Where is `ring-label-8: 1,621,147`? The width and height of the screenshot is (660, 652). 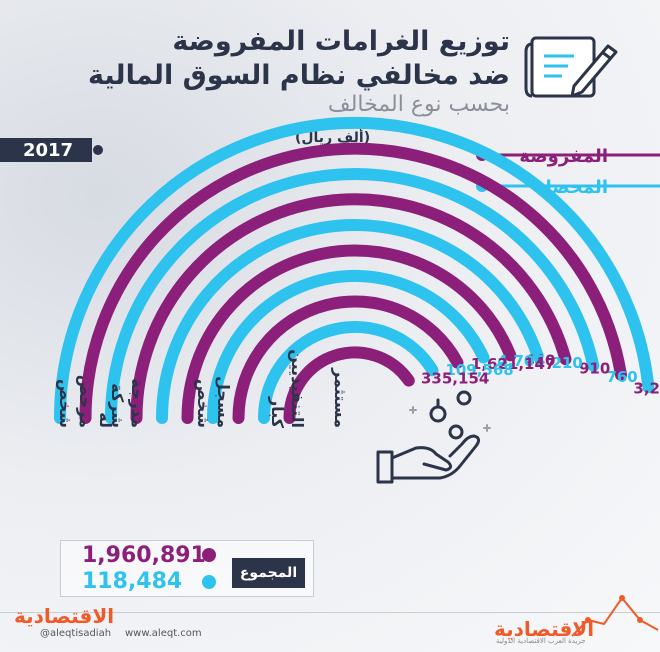
ring-label-8: 1,621,147 is located at coordinates (513, 364).